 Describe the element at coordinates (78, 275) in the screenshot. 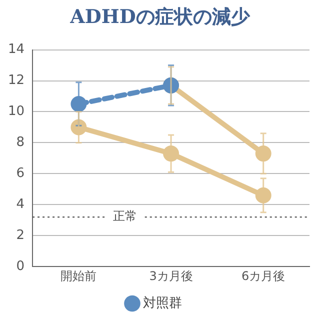

I see `x-tick-label: 開始前` at that location.